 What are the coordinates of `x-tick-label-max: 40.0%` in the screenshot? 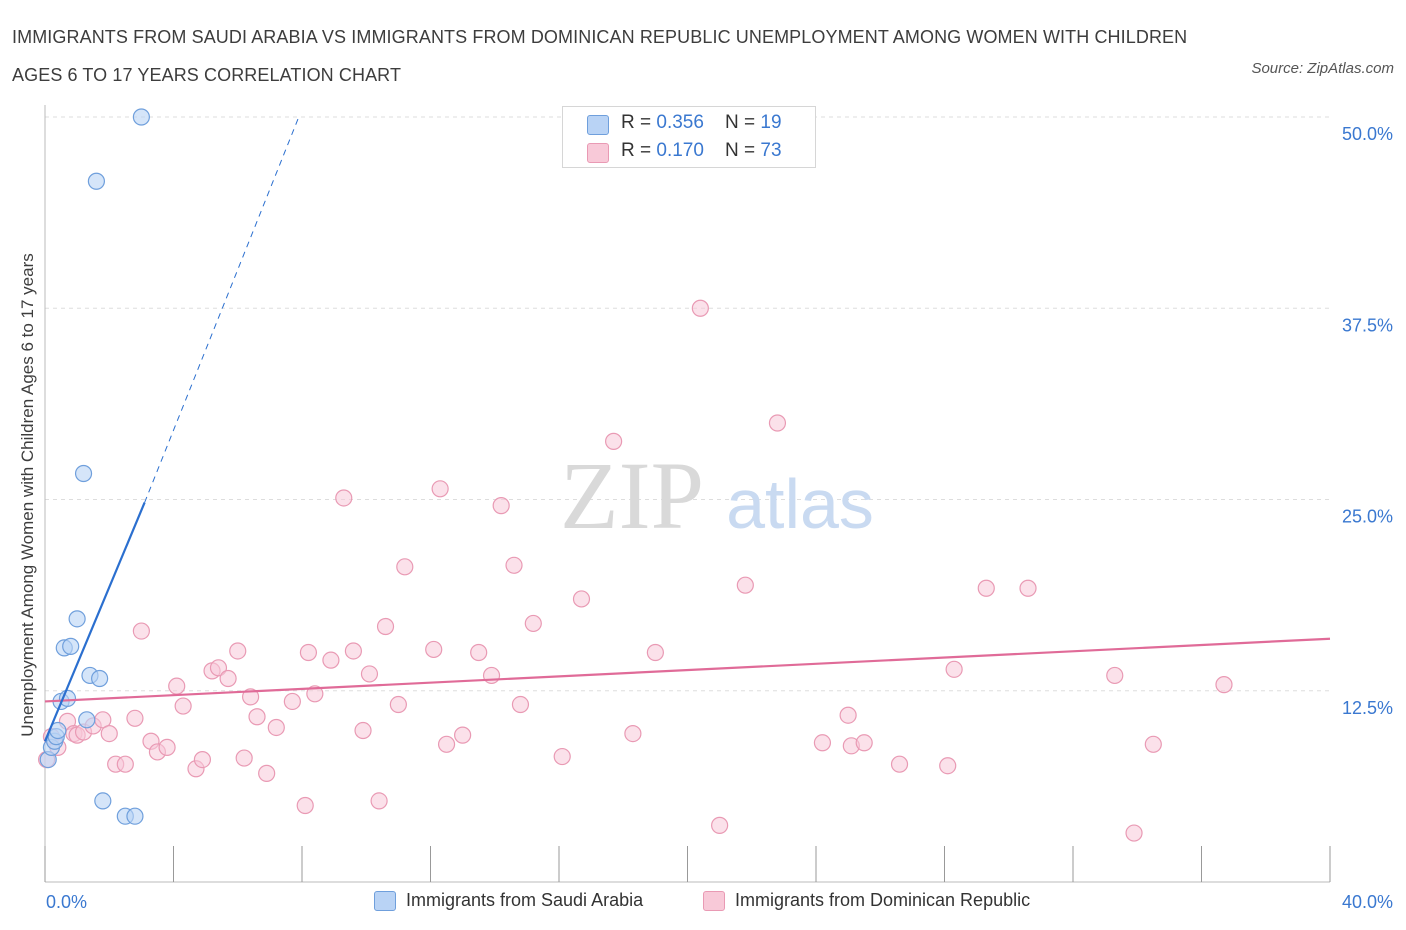 It's located at (1367, 902).